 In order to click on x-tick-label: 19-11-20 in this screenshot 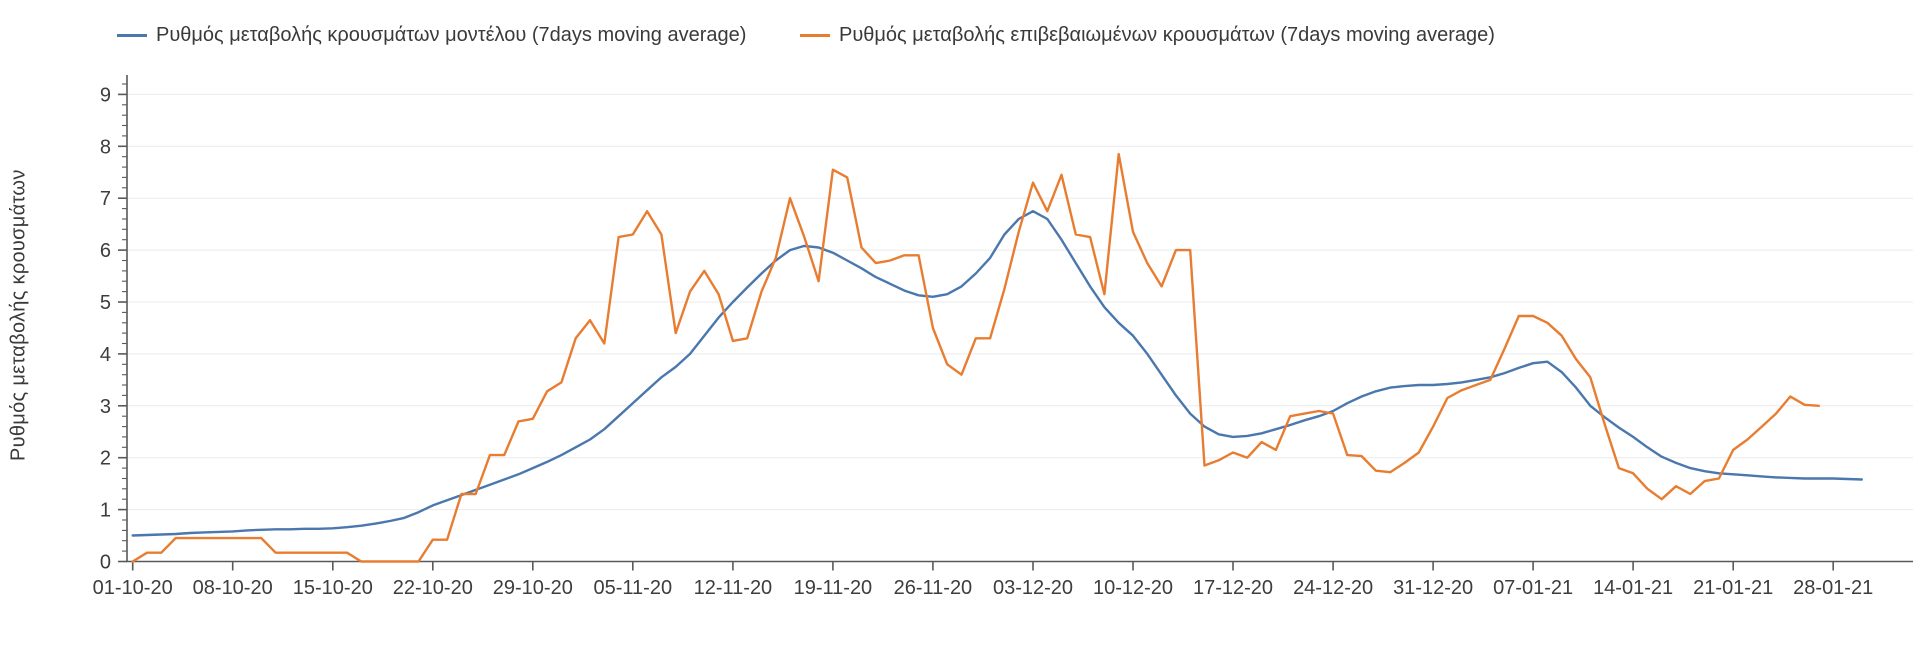, I will do `click(833, 588)`.